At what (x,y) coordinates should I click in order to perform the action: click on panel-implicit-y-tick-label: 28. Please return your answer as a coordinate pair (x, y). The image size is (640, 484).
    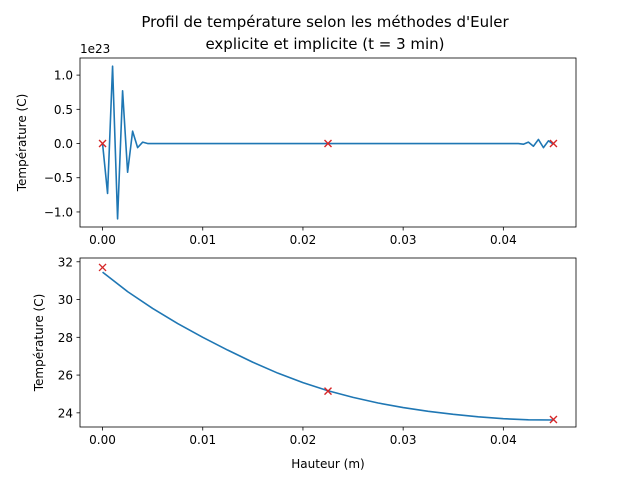
    Looking at the image, I should click on (65, 338).